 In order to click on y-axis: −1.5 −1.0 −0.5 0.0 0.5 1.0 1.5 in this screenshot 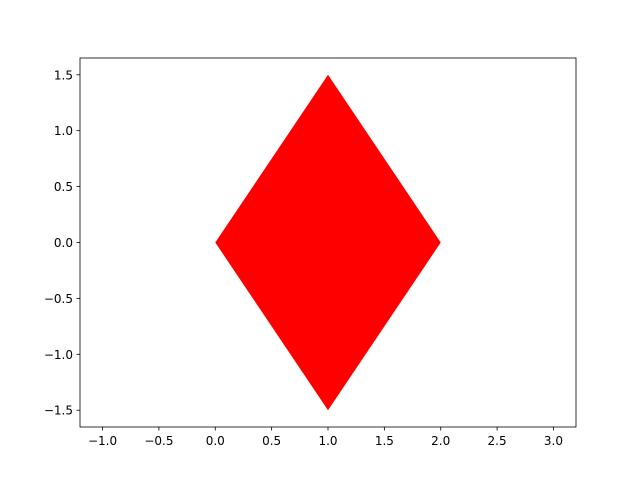, I will do `click(62, 243)`.